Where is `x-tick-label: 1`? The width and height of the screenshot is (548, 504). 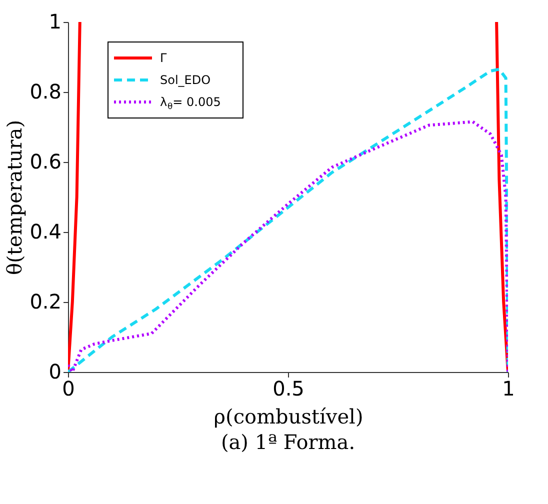
x-tick-label: 1 is located at coordinates (508, 388).